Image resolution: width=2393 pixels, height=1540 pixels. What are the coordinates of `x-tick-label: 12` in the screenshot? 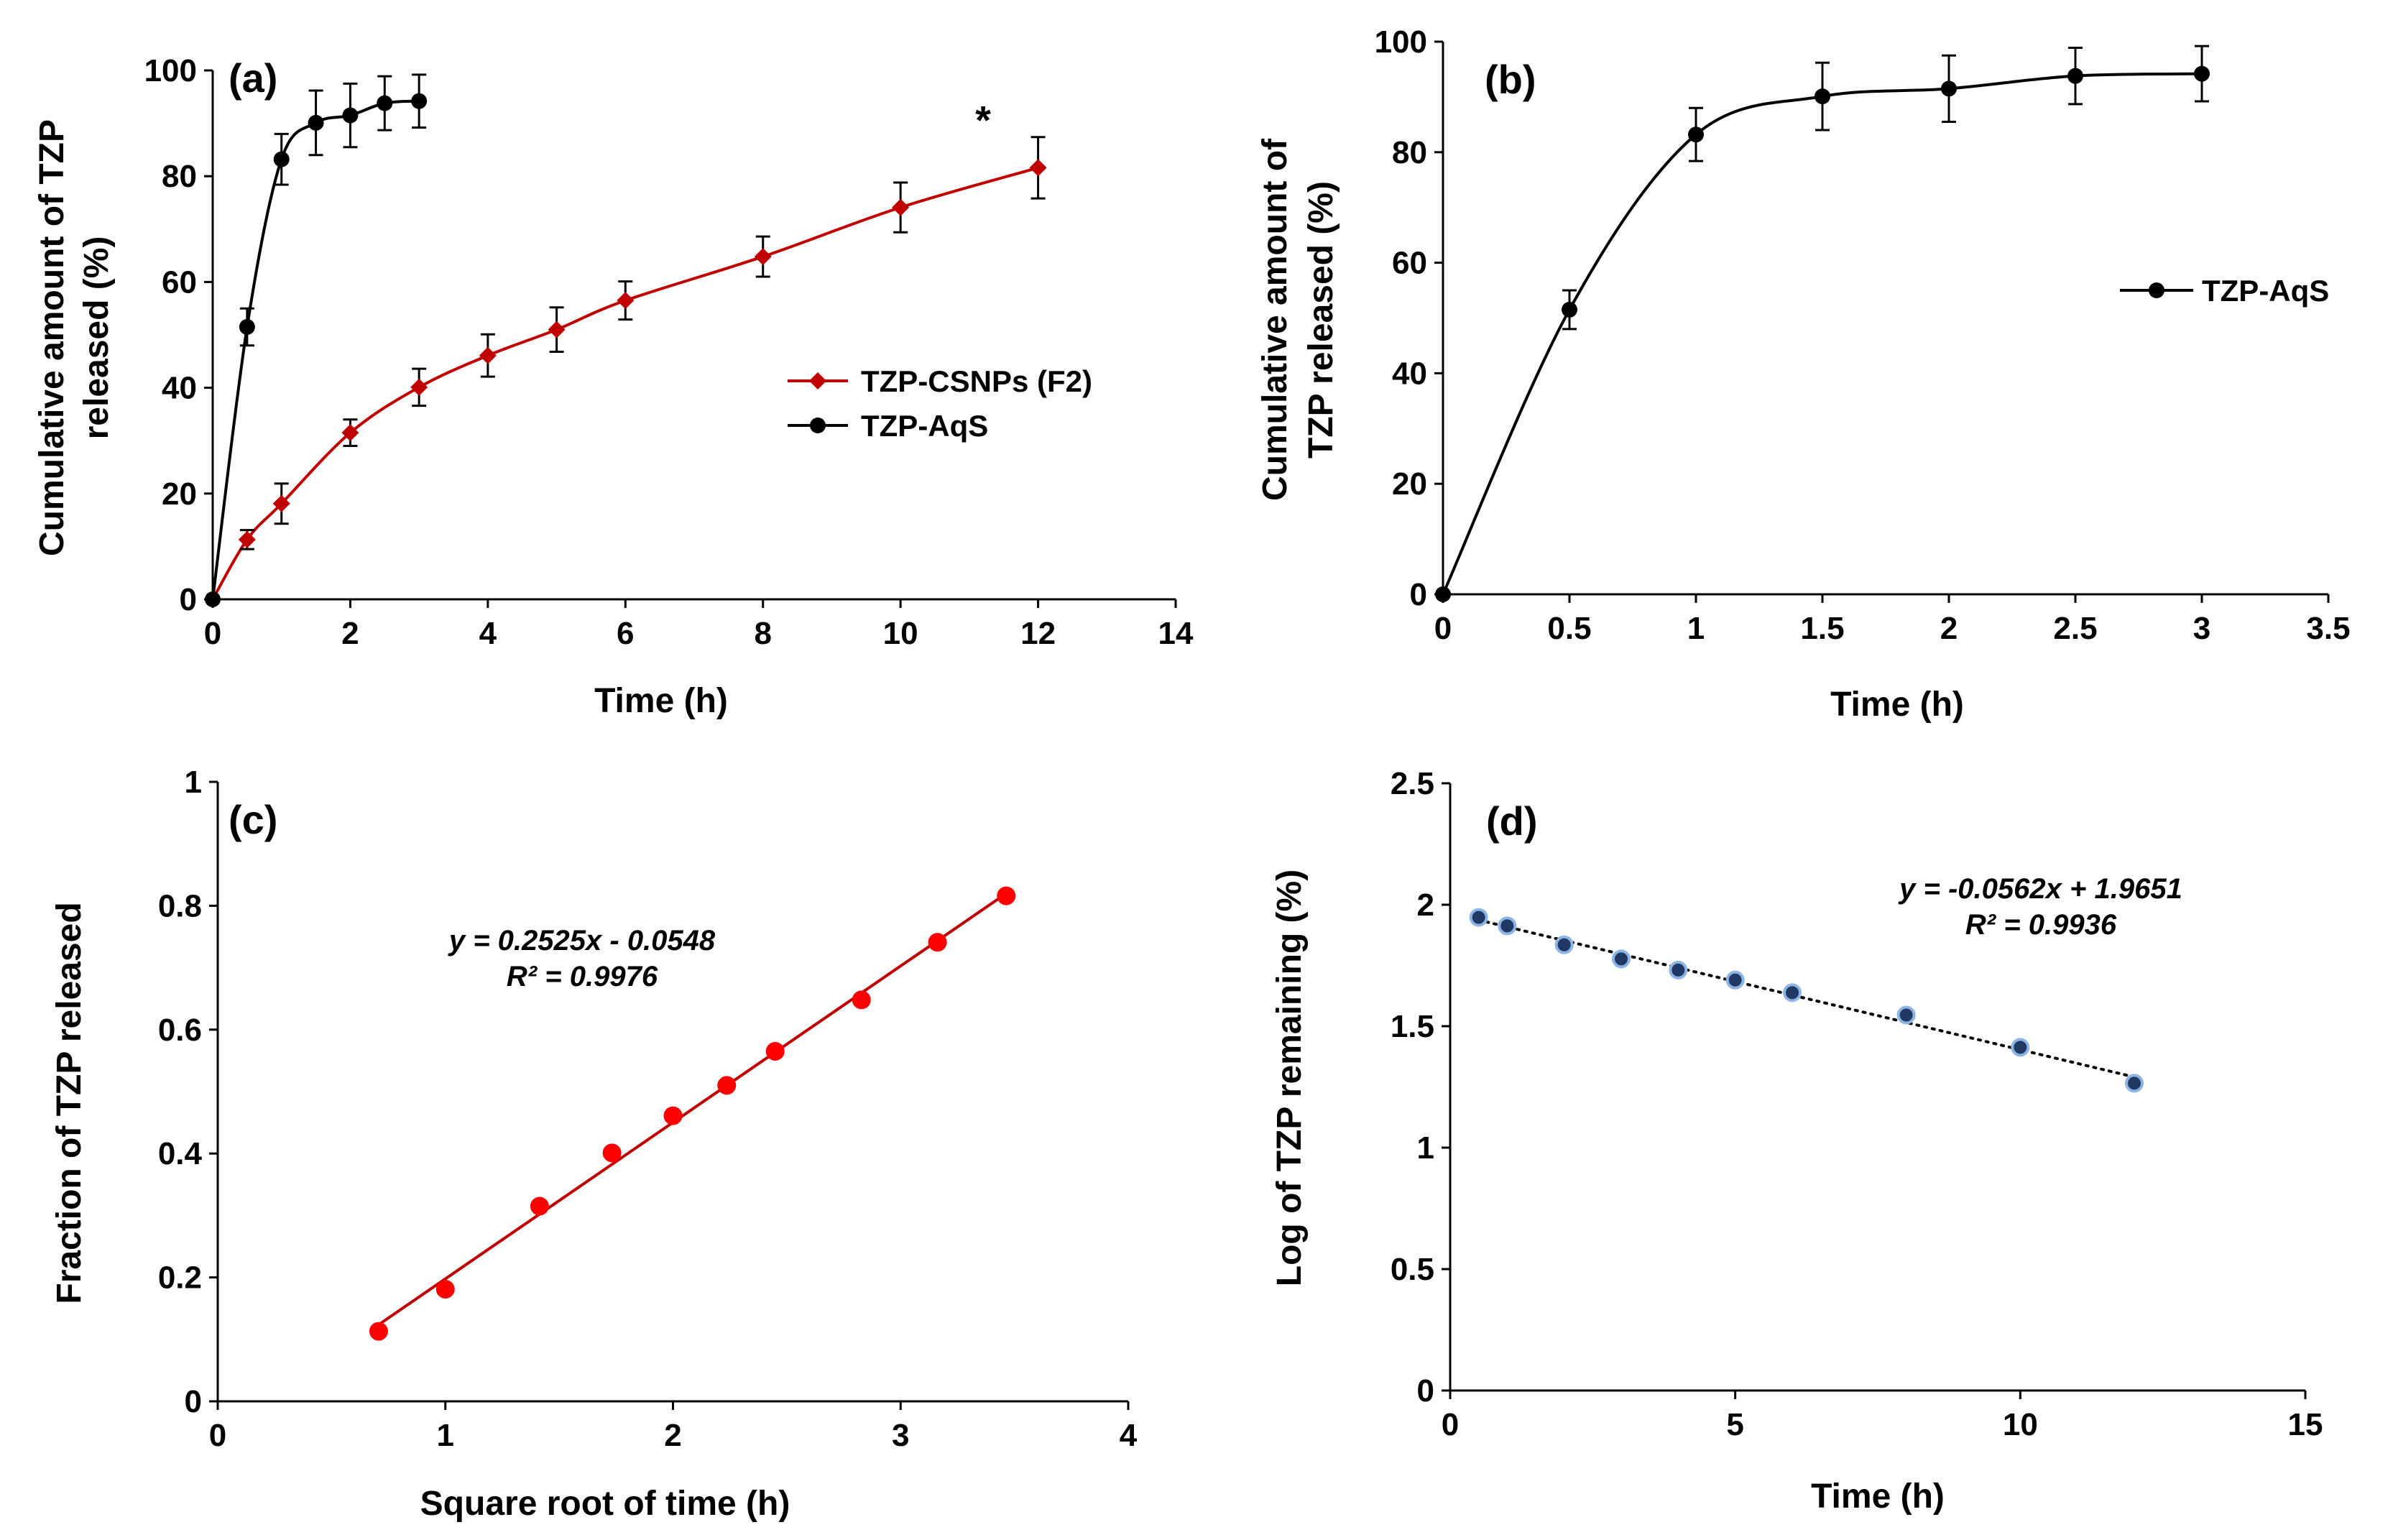 It's located at (1038, 634).